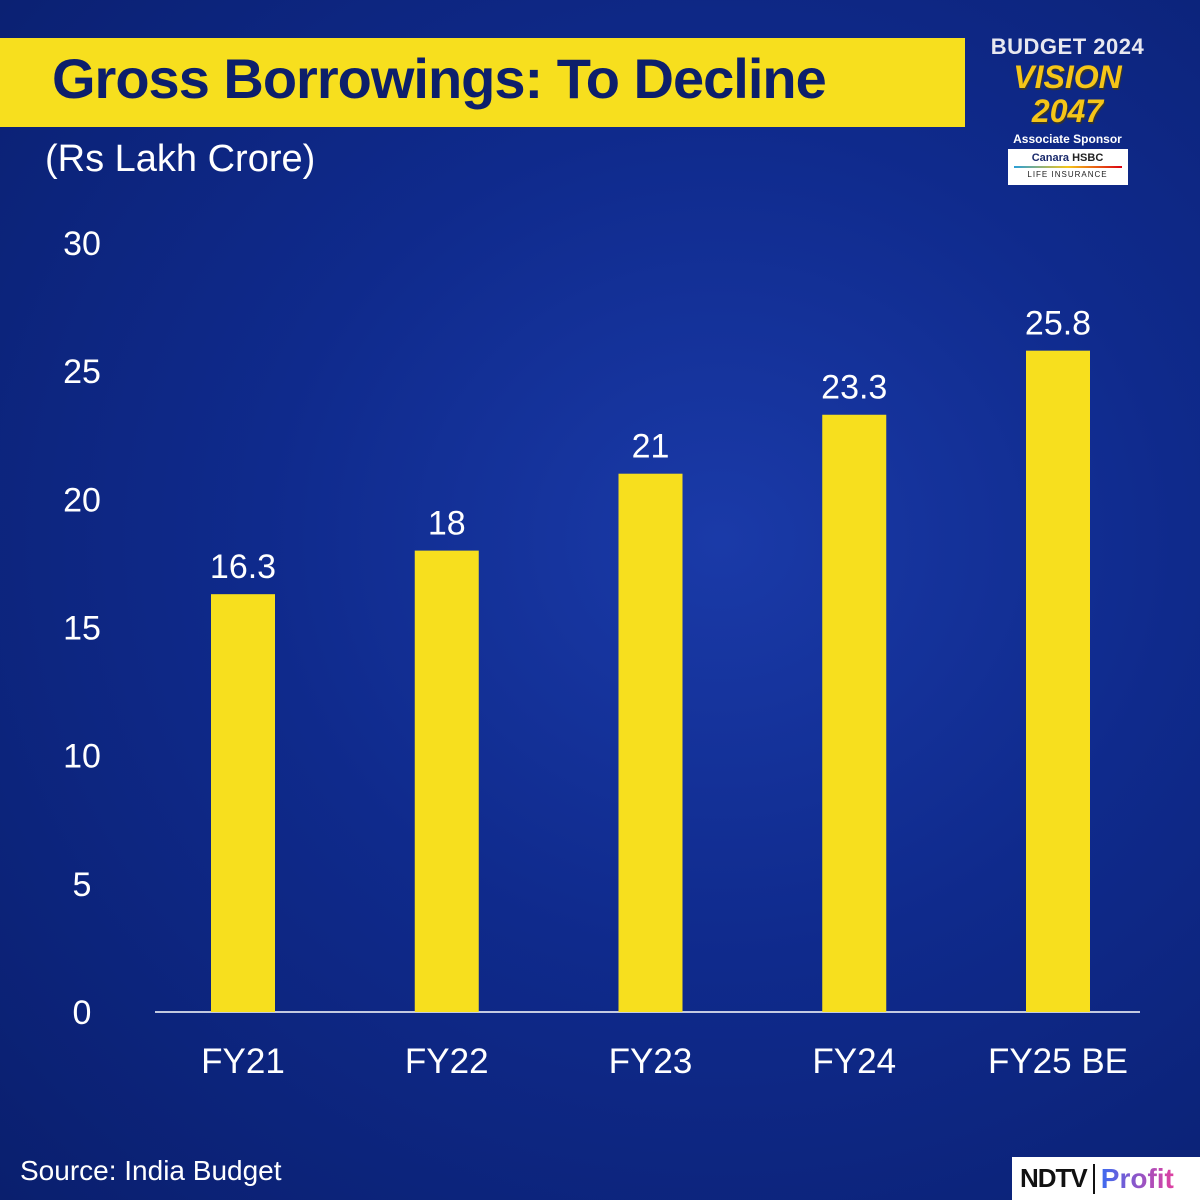 This screenshot has width=1200, height=1200. Describe the element at coordinates (1054, 1178) in the screenshot. I see `logo-ndtv: NDTV` at that location.